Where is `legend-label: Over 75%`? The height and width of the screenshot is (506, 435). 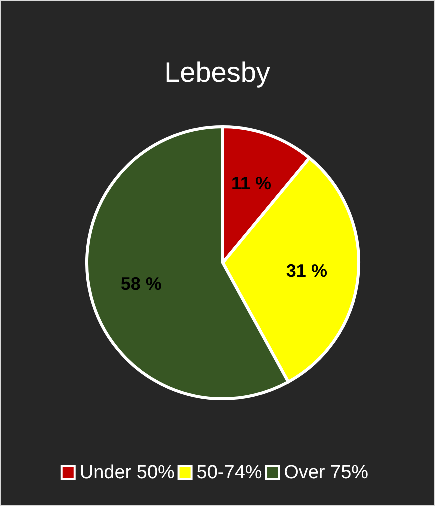
legend-label: Over 75% is located at coordinates (326, 473).